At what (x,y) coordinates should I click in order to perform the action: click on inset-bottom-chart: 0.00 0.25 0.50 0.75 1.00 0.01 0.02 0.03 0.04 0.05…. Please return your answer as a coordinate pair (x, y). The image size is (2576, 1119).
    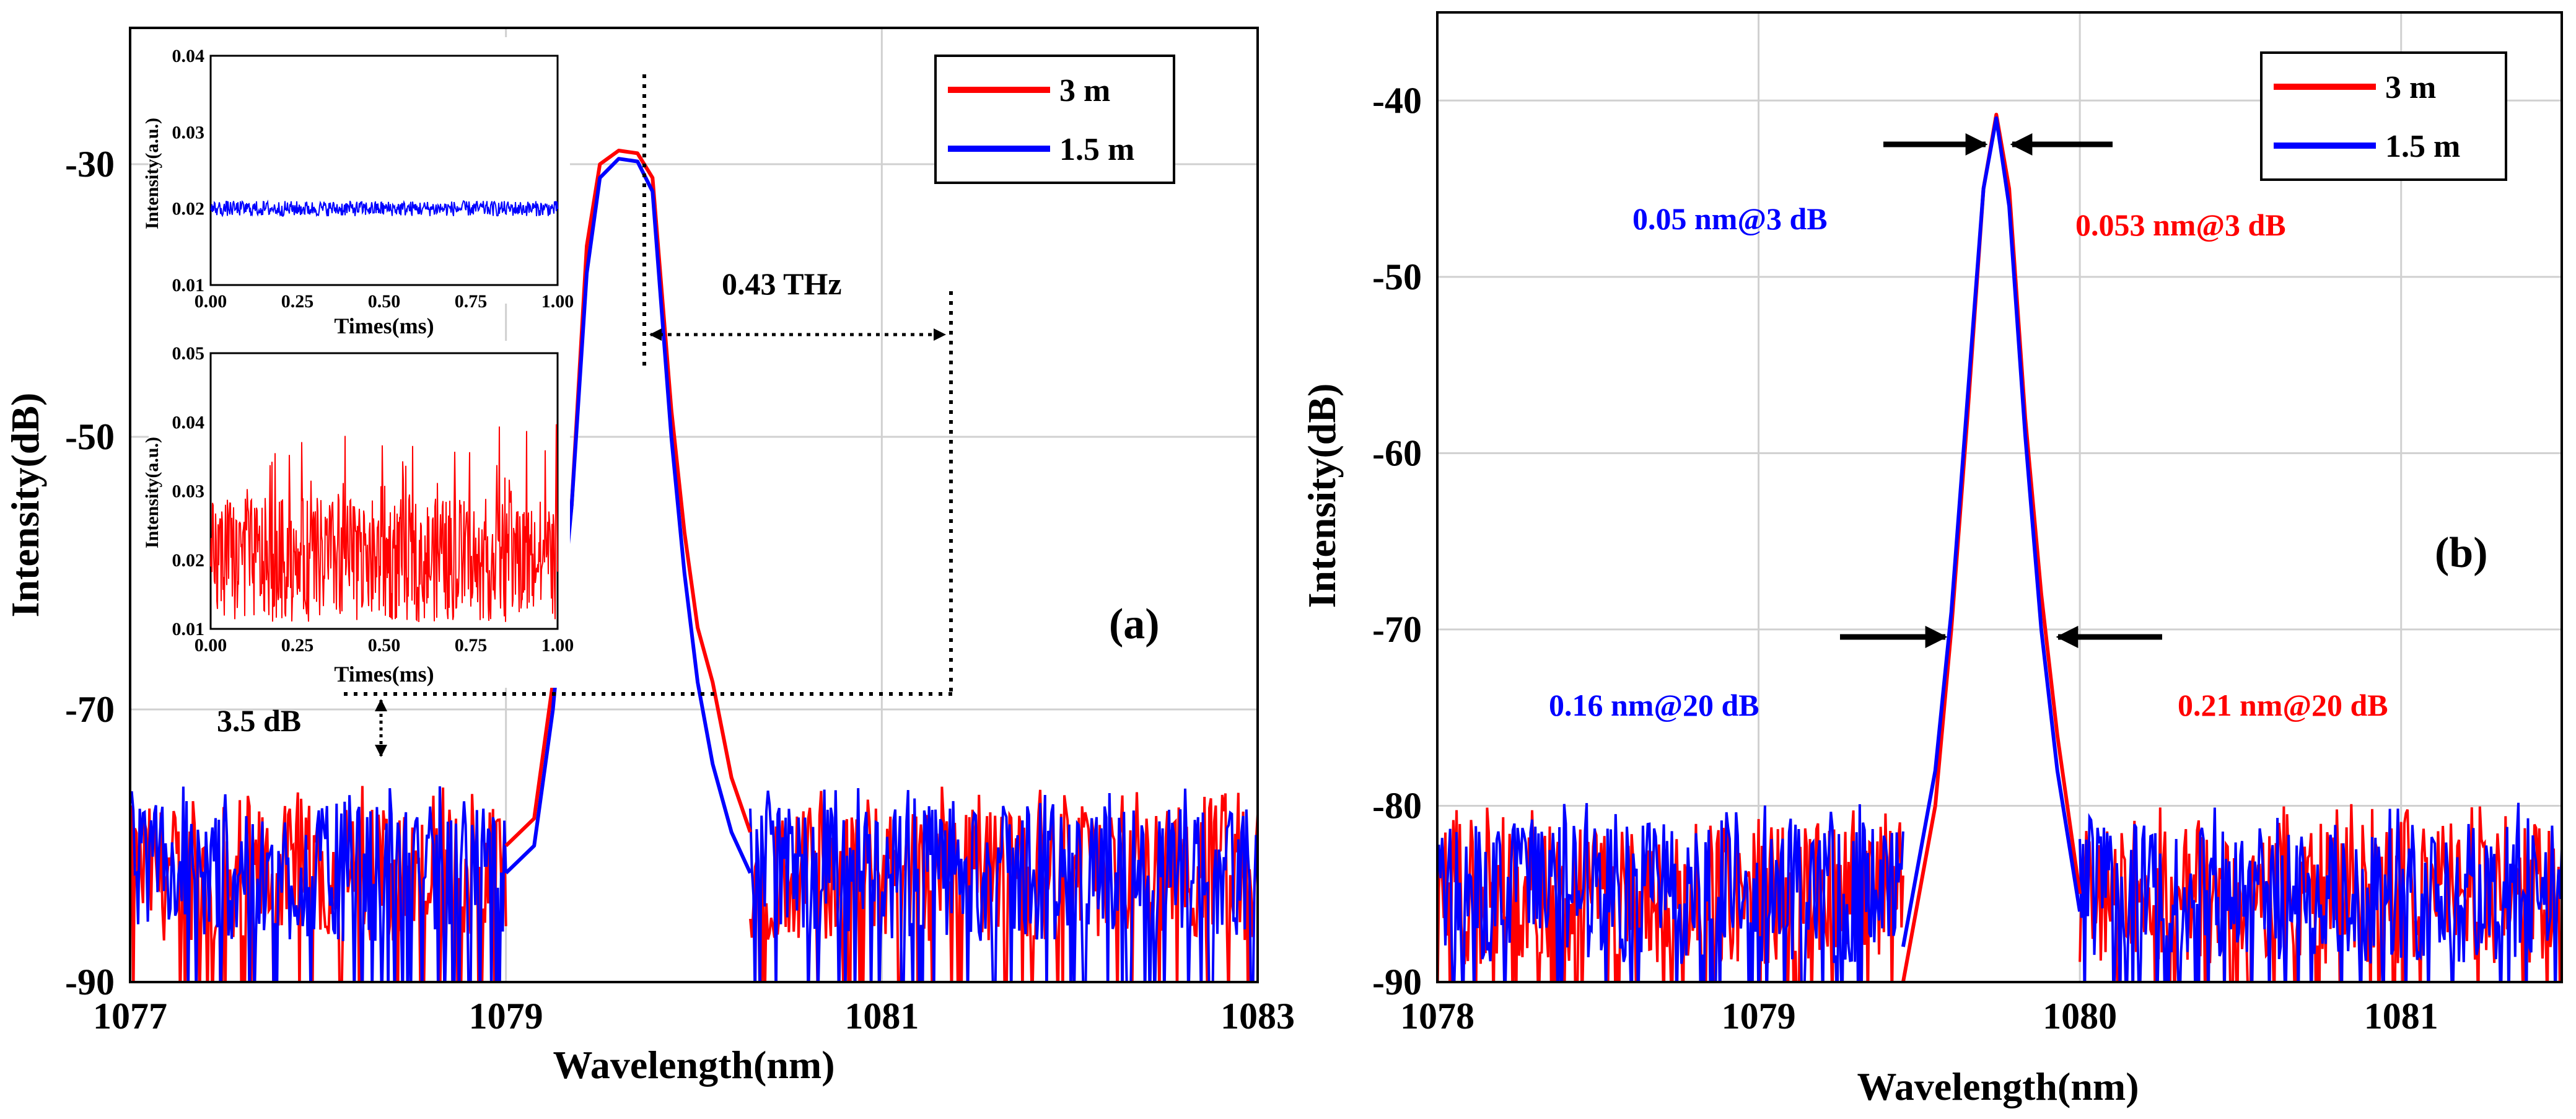
    Looking at the image, I should click on (358, 514).